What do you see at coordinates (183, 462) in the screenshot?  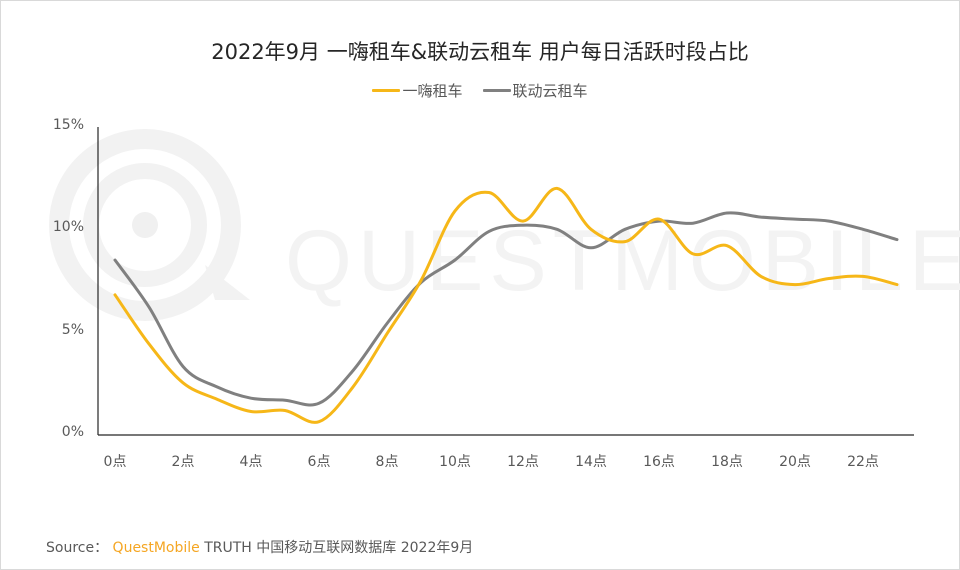 I see `x-tick-label: 2点` at bounding box center [183, 462].